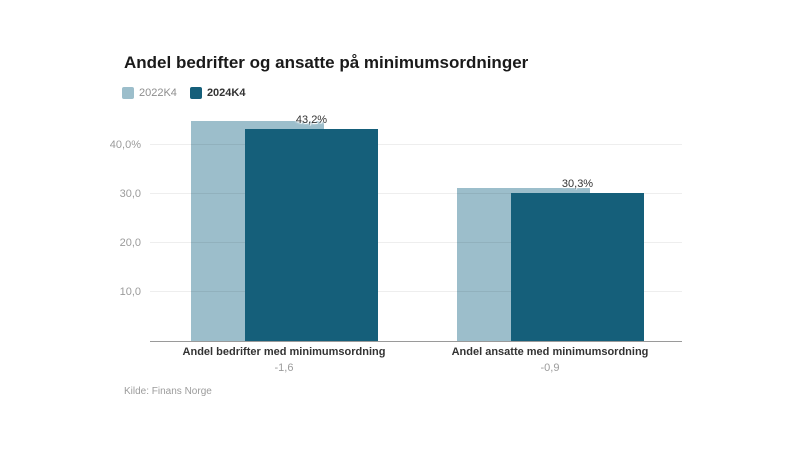 The width and height of the screenshot is (800, 450). I want to click on legend-swatch-2022k4-icon, so click(128, 93).